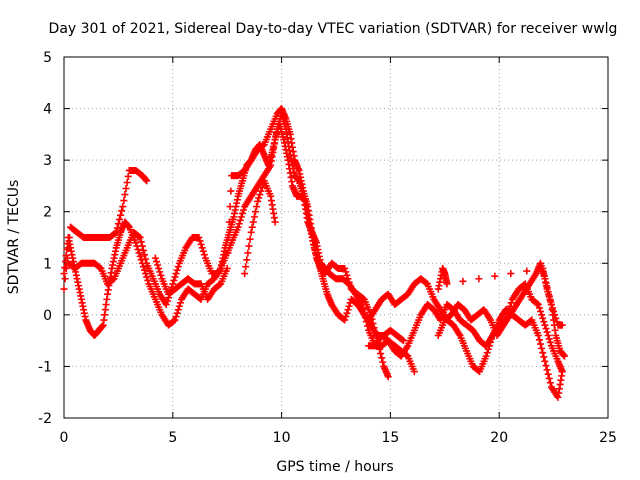 The height and width of the screenshot is (480, 640). I want to click on y-tick-label: 3, so click(47, 161).